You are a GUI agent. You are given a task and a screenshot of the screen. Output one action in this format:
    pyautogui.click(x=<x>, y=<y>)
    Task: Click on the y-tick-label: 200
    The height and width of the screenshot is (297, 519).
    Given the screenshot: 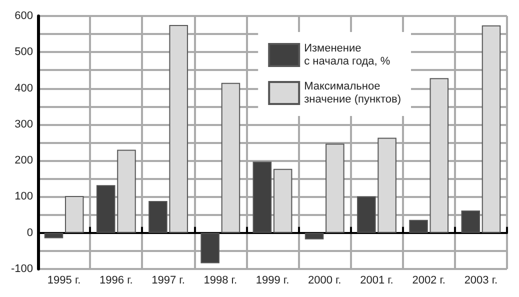 What is the action you would take?
    pyautogui.click(x=23, y=160)
    